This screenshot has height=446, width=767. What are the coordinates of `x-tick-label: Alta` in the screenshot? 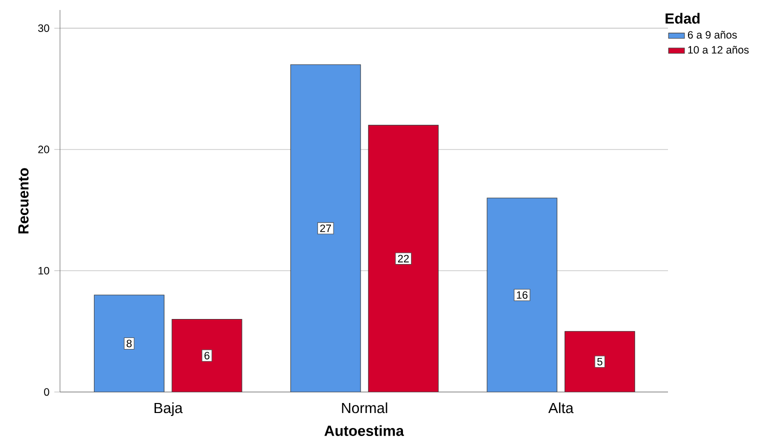 It's located at (561, 408).